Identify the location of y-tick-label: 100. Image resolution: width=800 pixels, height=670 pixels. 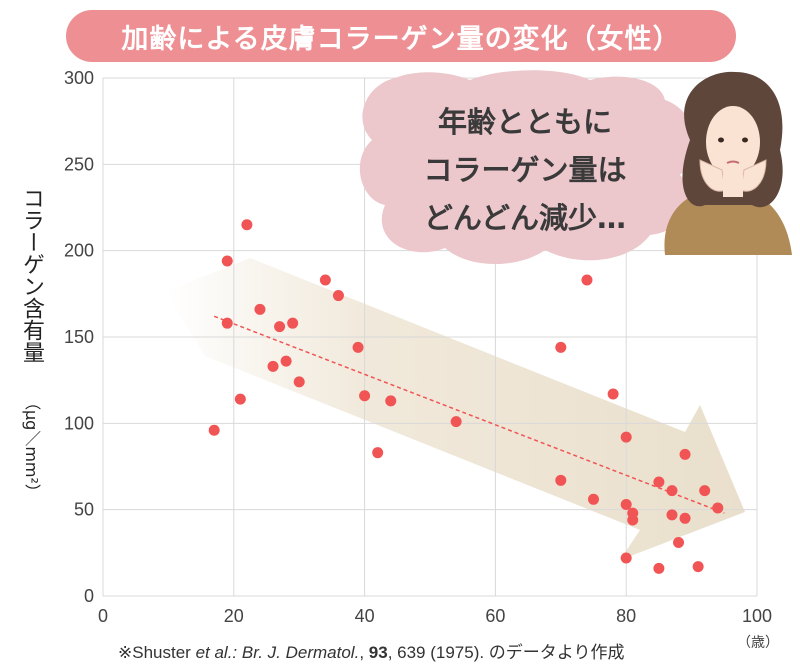
(79, 423).